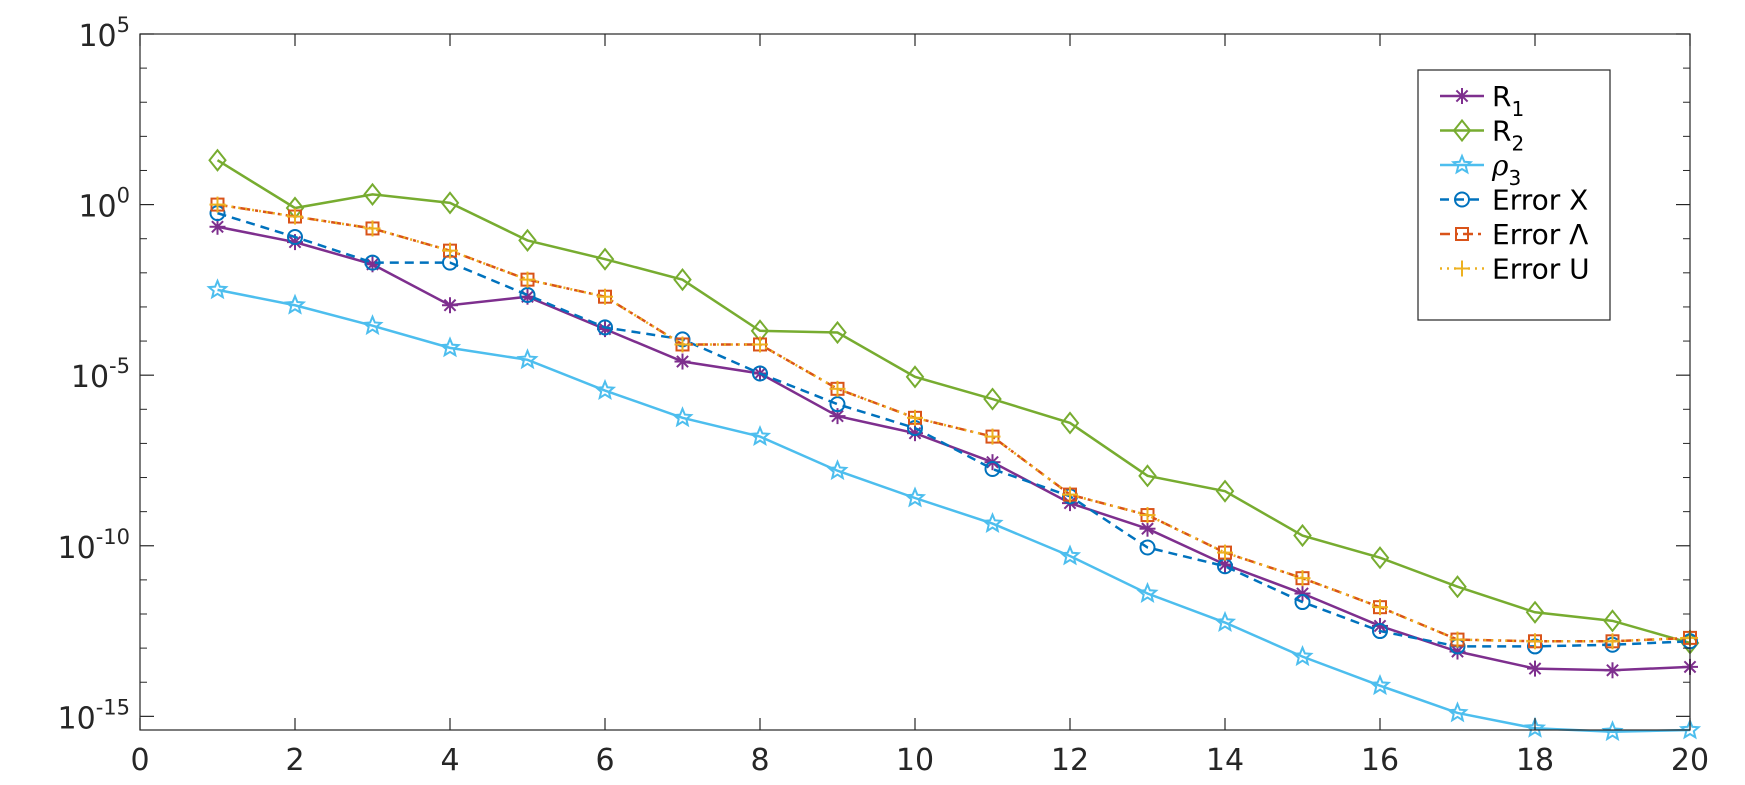  I want to click on y-tick-label: 10⁻¹⁰, so click(94, 545).